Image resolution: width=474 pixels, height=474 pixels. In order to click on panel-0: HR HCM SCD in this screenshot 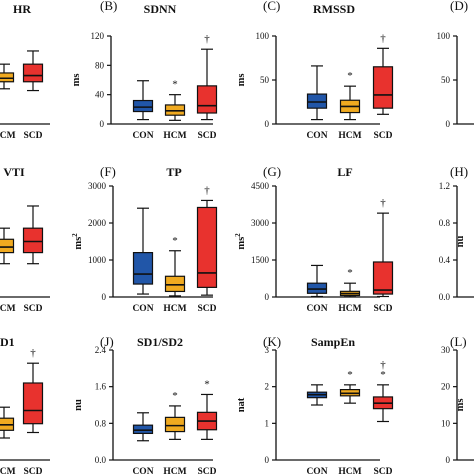, I will do `click(25, 71)`.